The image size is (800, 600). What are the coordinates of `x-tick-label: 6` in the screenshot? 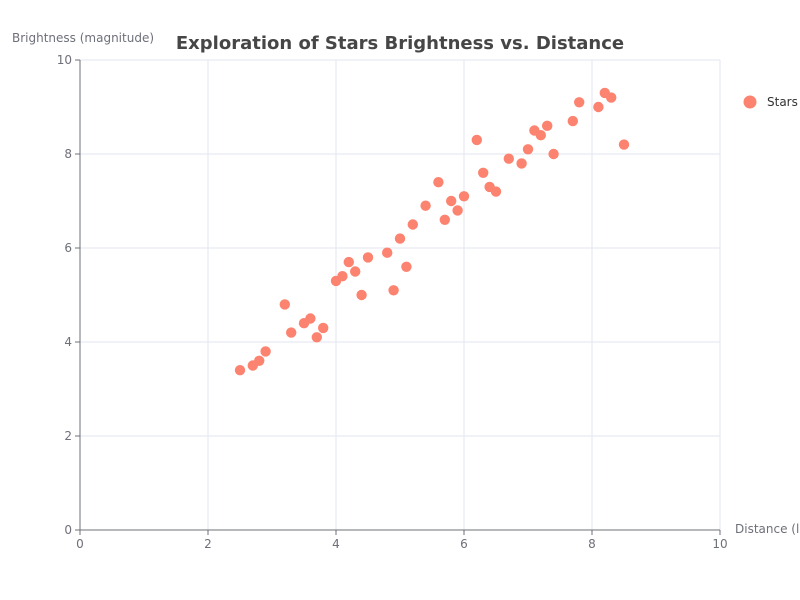 It's located at (464, 544).